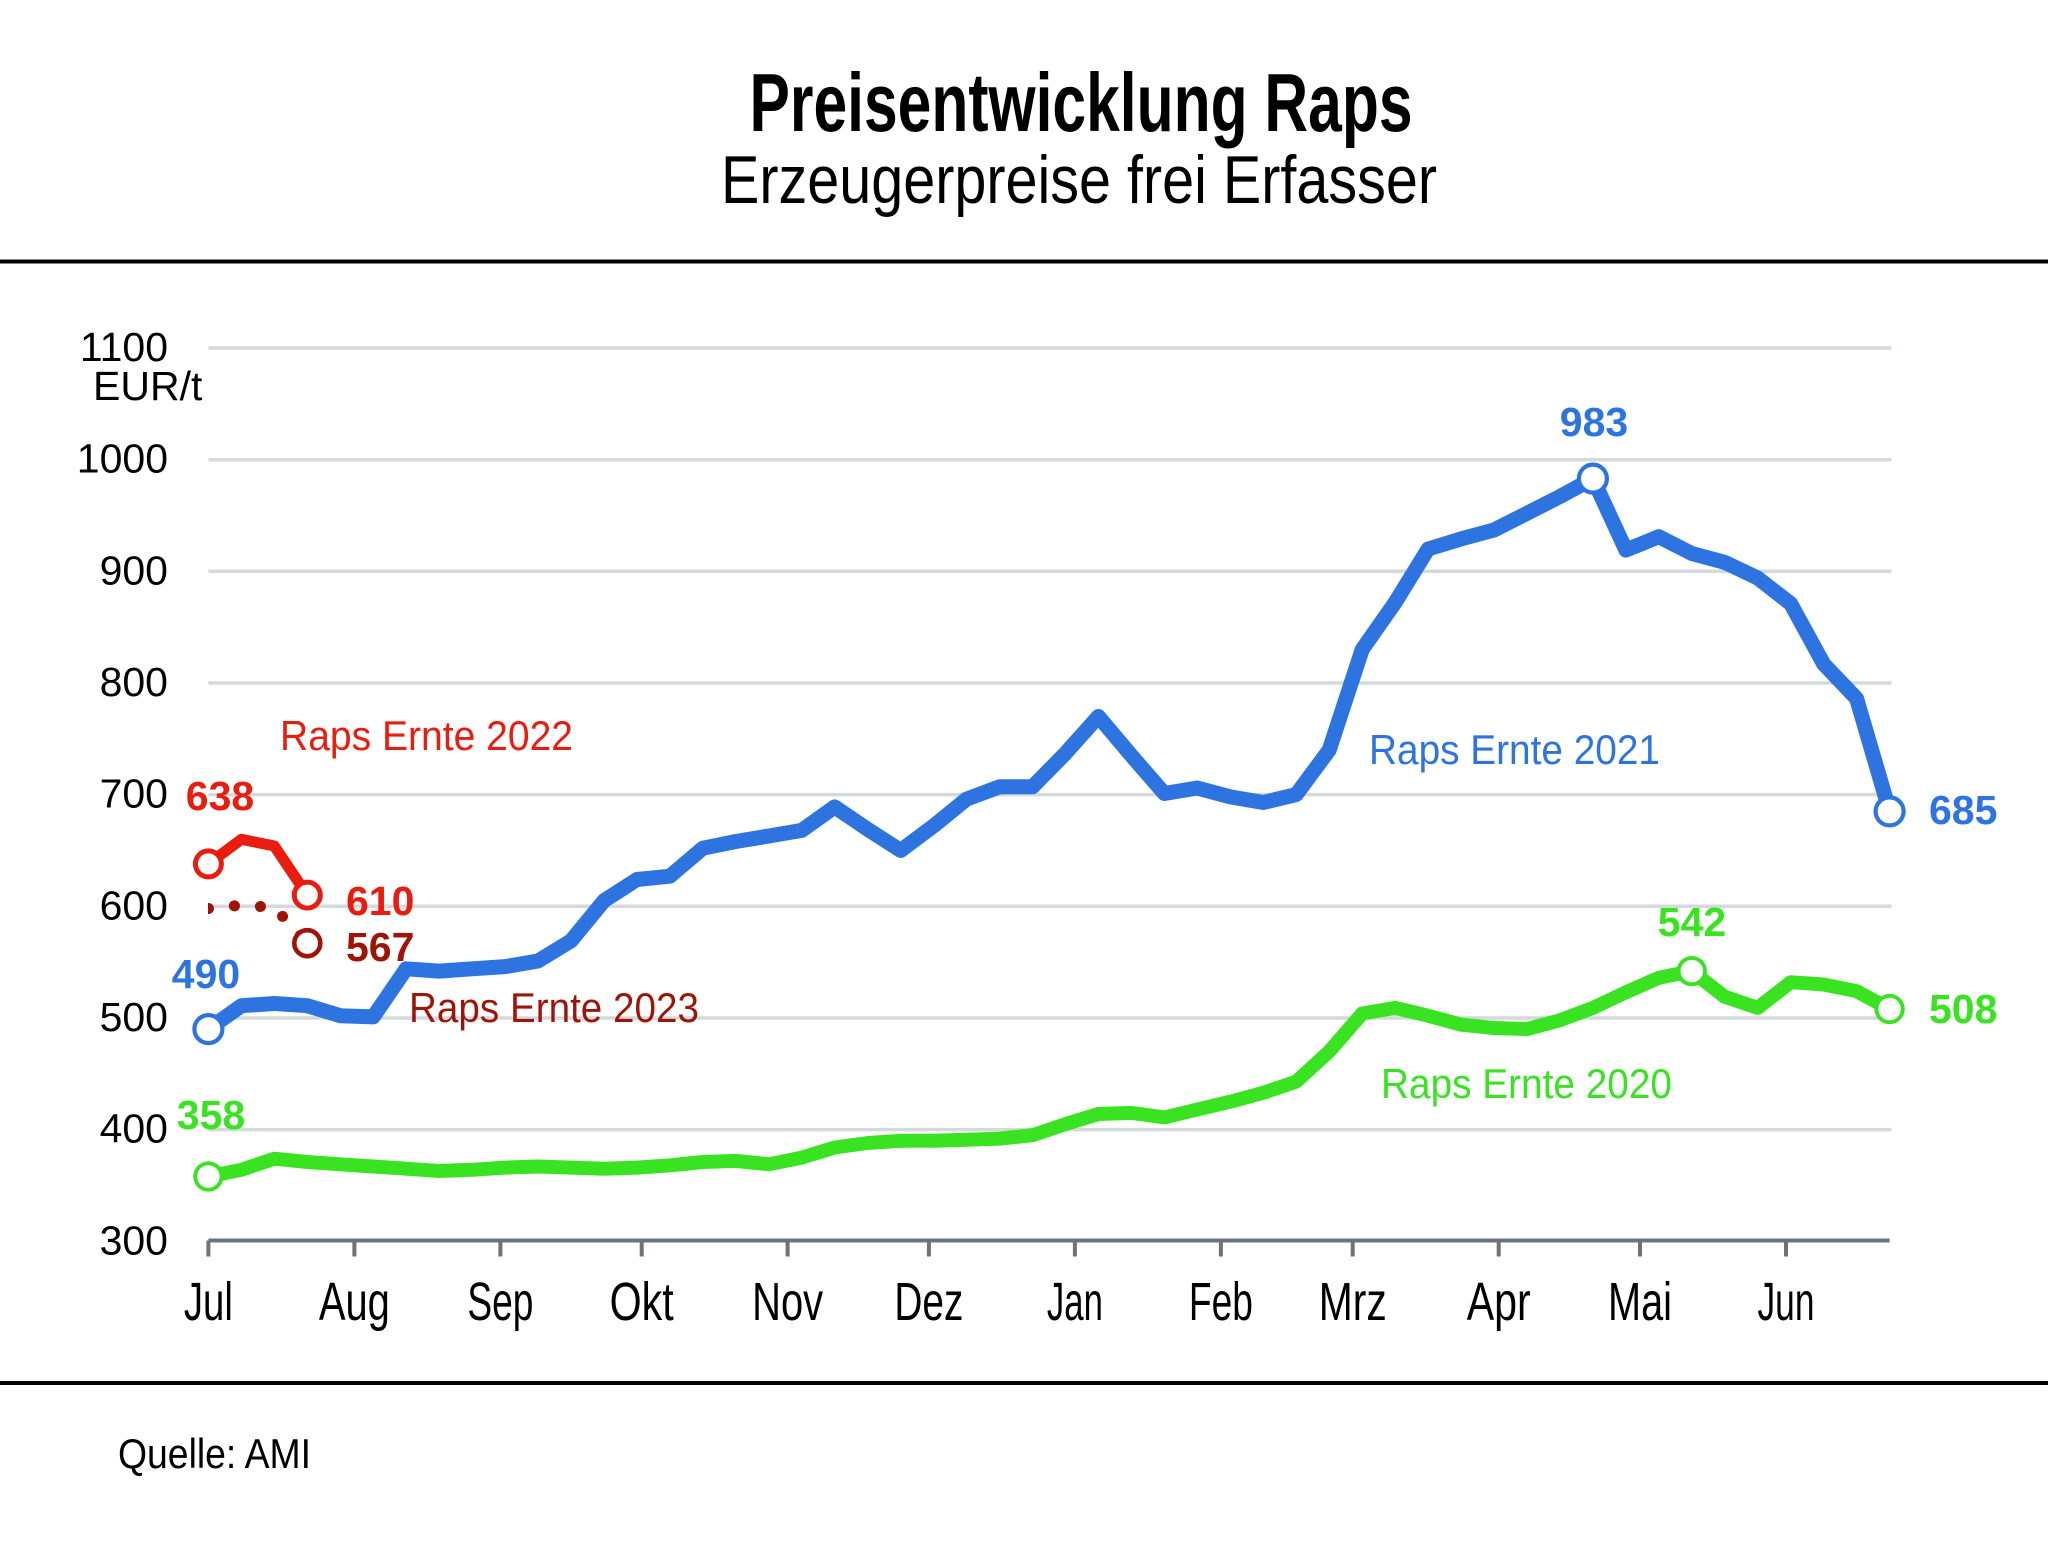  Describe the element at coordinates (1963, 1009) in the screenshot. I see `svg-text: 508` at that location.